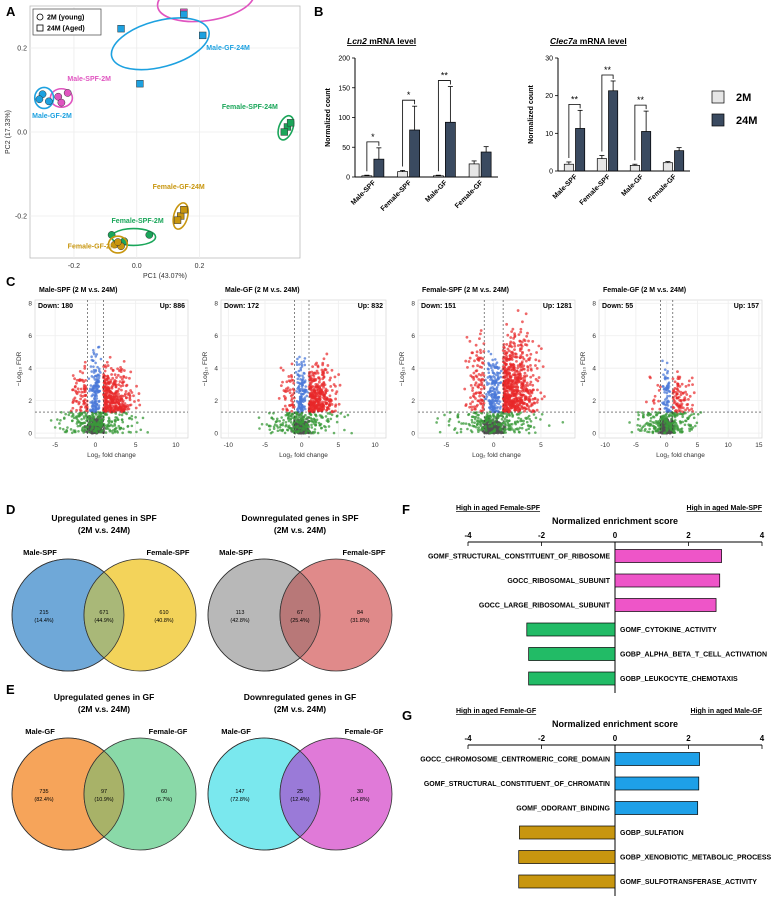 The image size is (778, 922). I want to click on venn-overlap-pct: (10.9%), so click(103, 800).